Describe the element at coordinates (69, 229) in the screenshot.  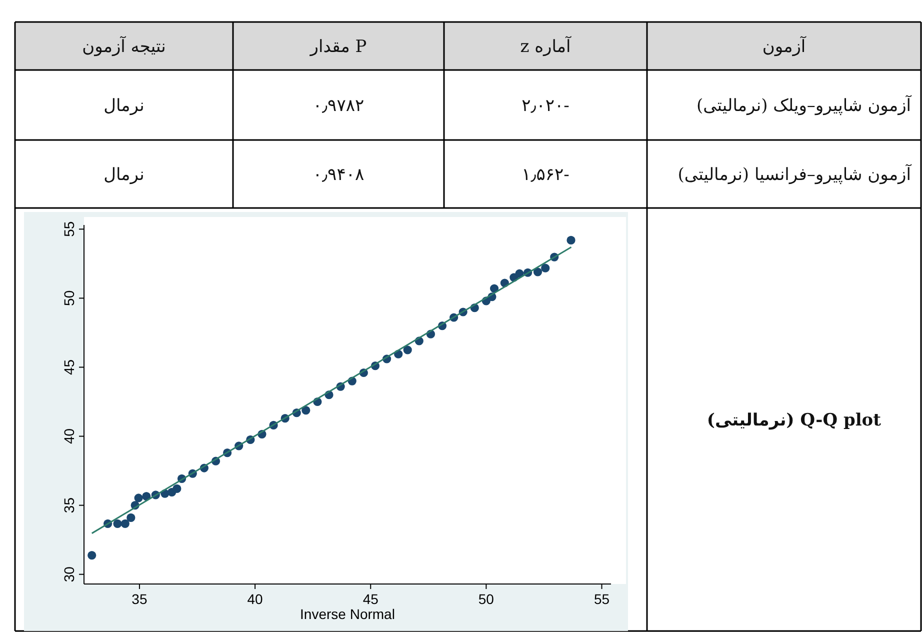
I see `y-tick-label: 55` at that location.